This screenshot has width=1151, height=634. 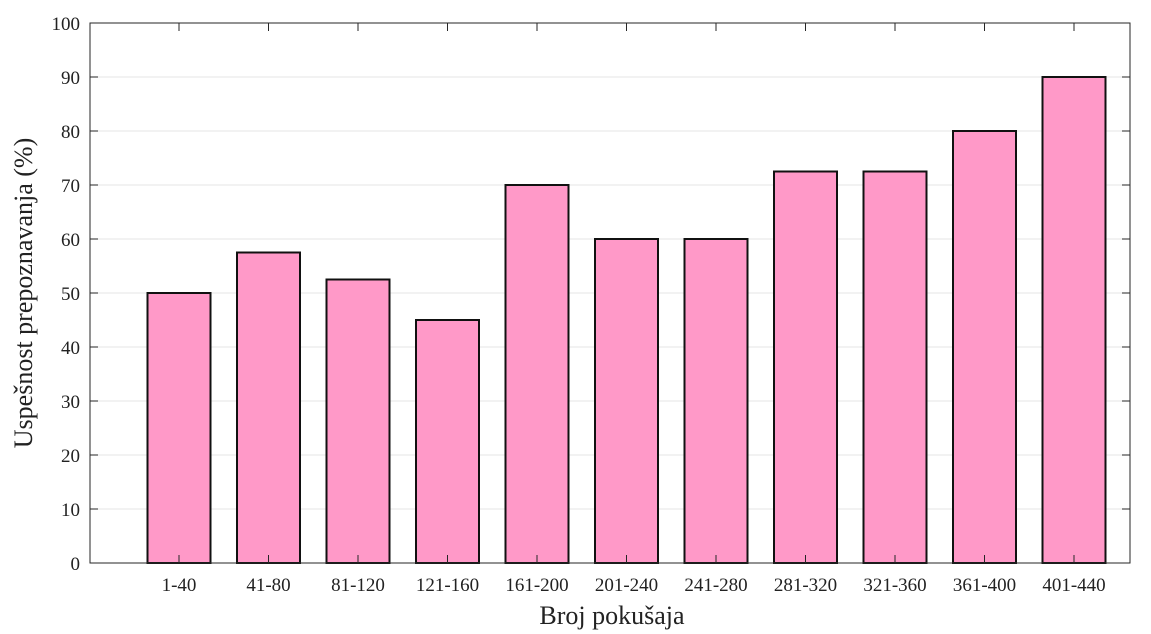 What do you see at coordinates (70, 240) in the screenshot?
I see `y-tick-label: 60` at bounding box center [70, 240].